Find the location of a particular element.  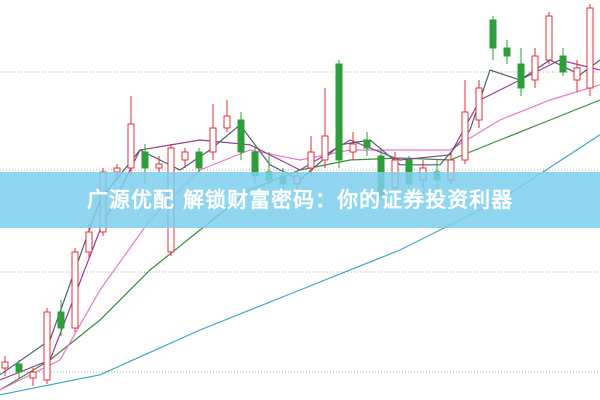

banner-band is located at coordinates (300, 200).